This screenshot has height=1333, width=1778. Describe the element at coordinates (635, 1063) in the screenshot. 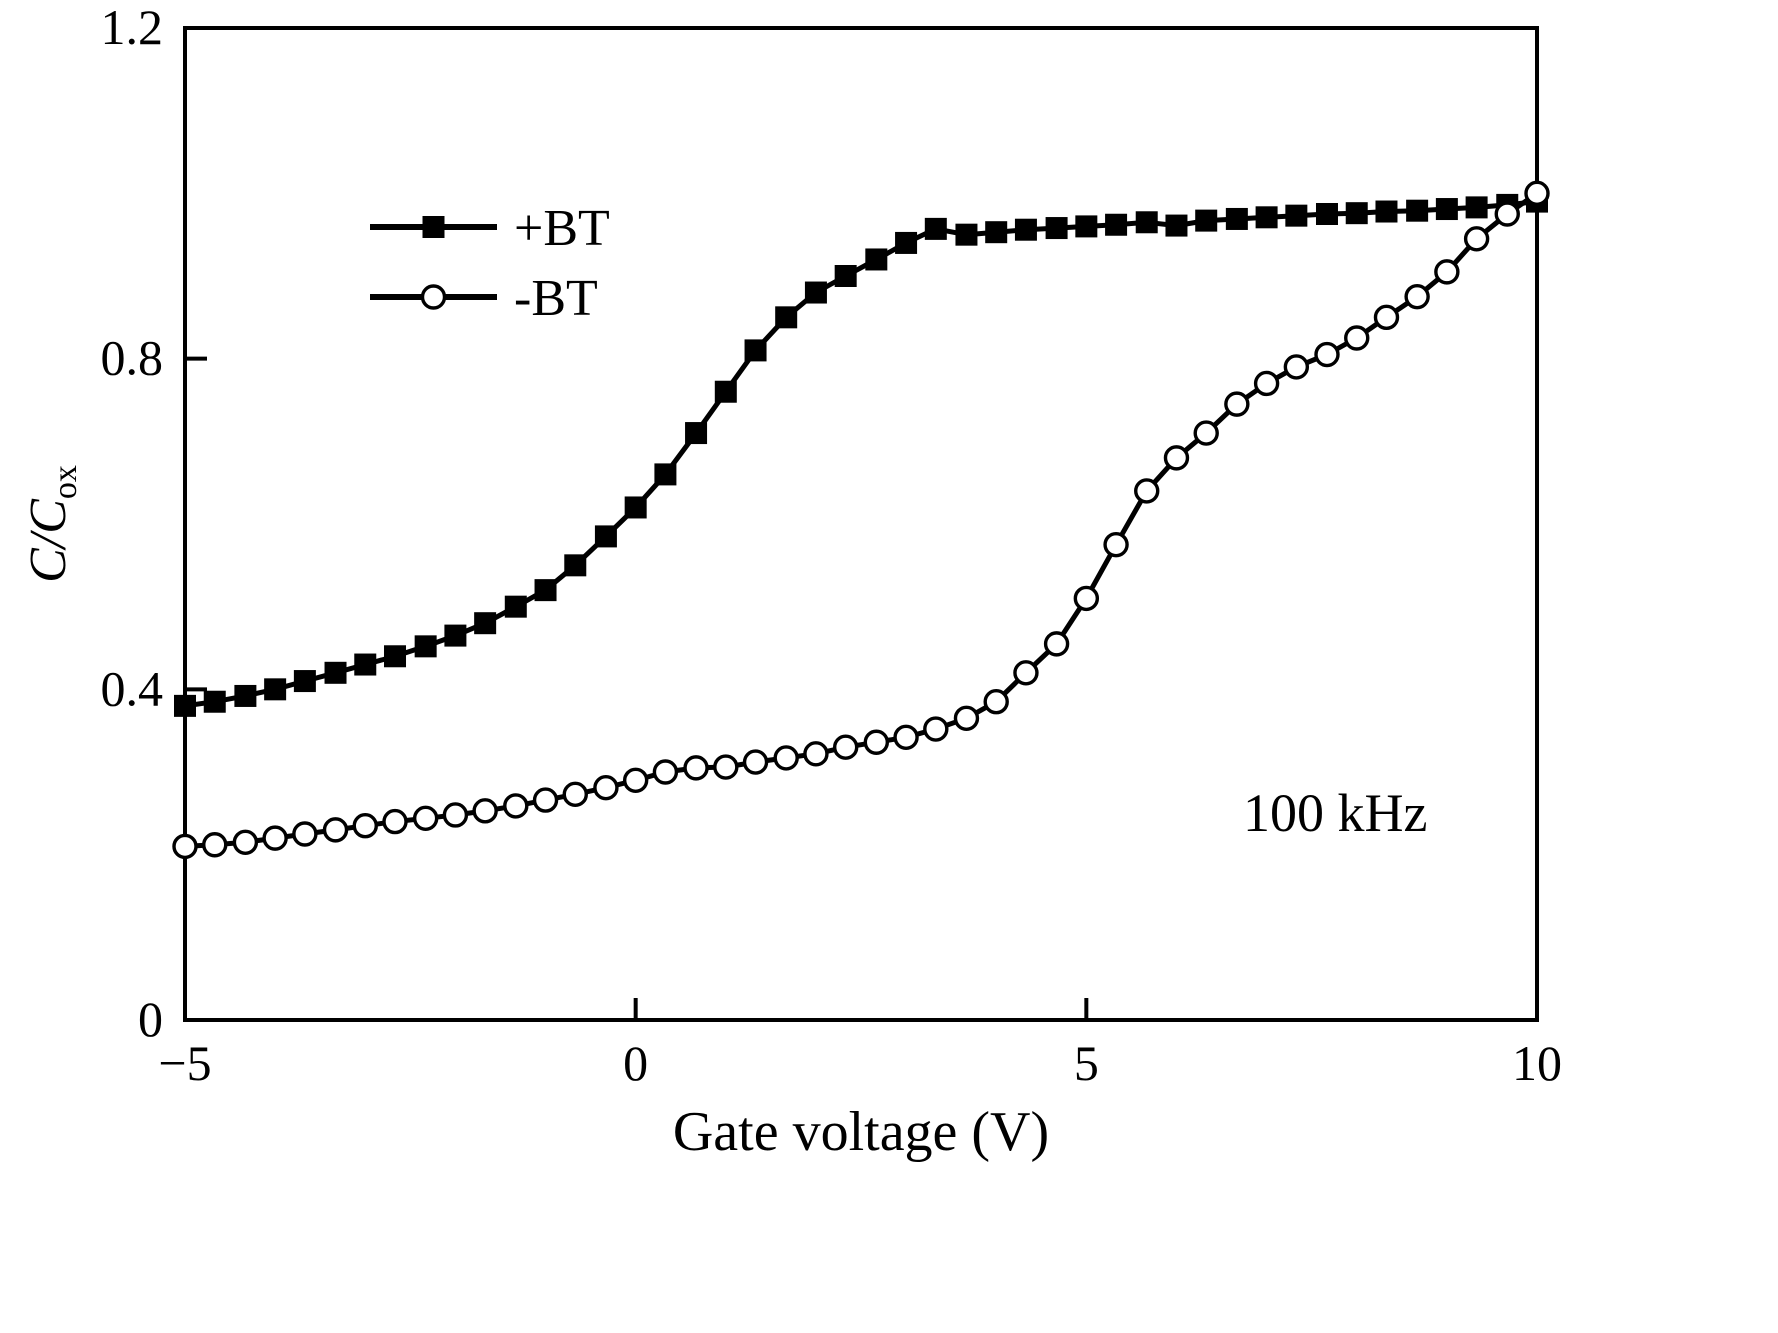

I see `x-tick-label: 0` at that location.